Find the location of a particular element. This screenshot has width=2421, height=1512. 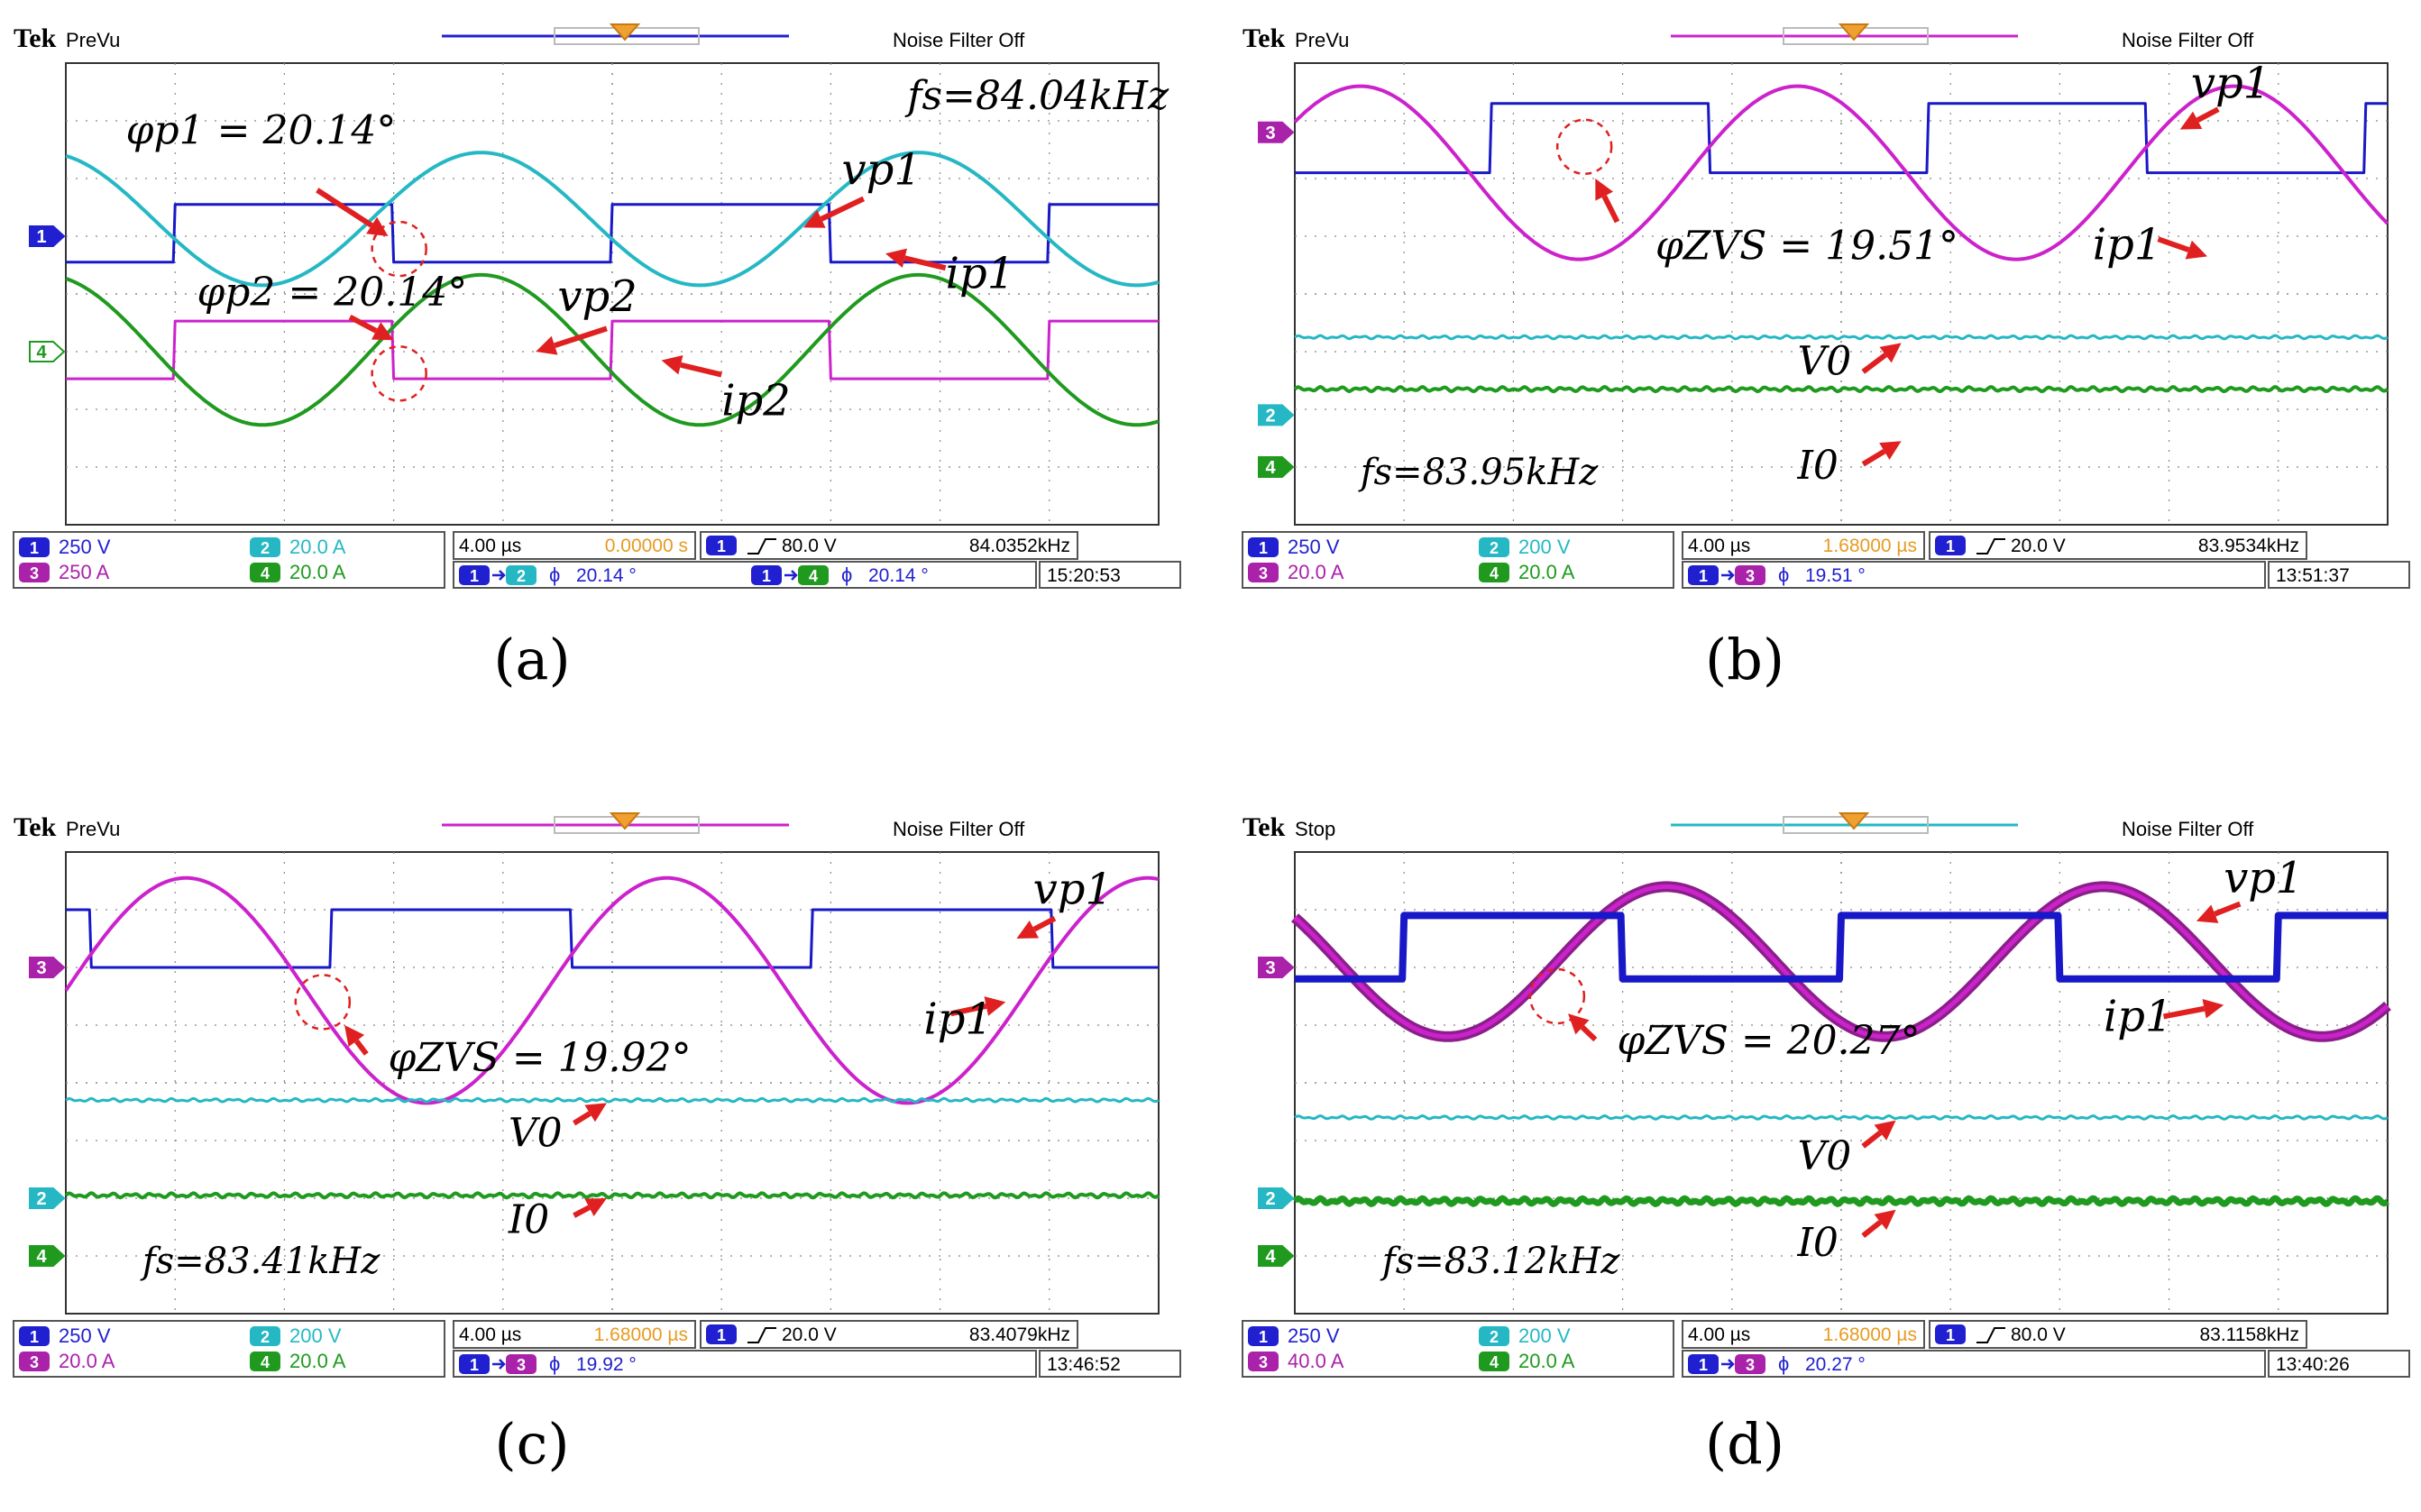

channel-marker-3: 3 is located at coordinates (1276, 132).